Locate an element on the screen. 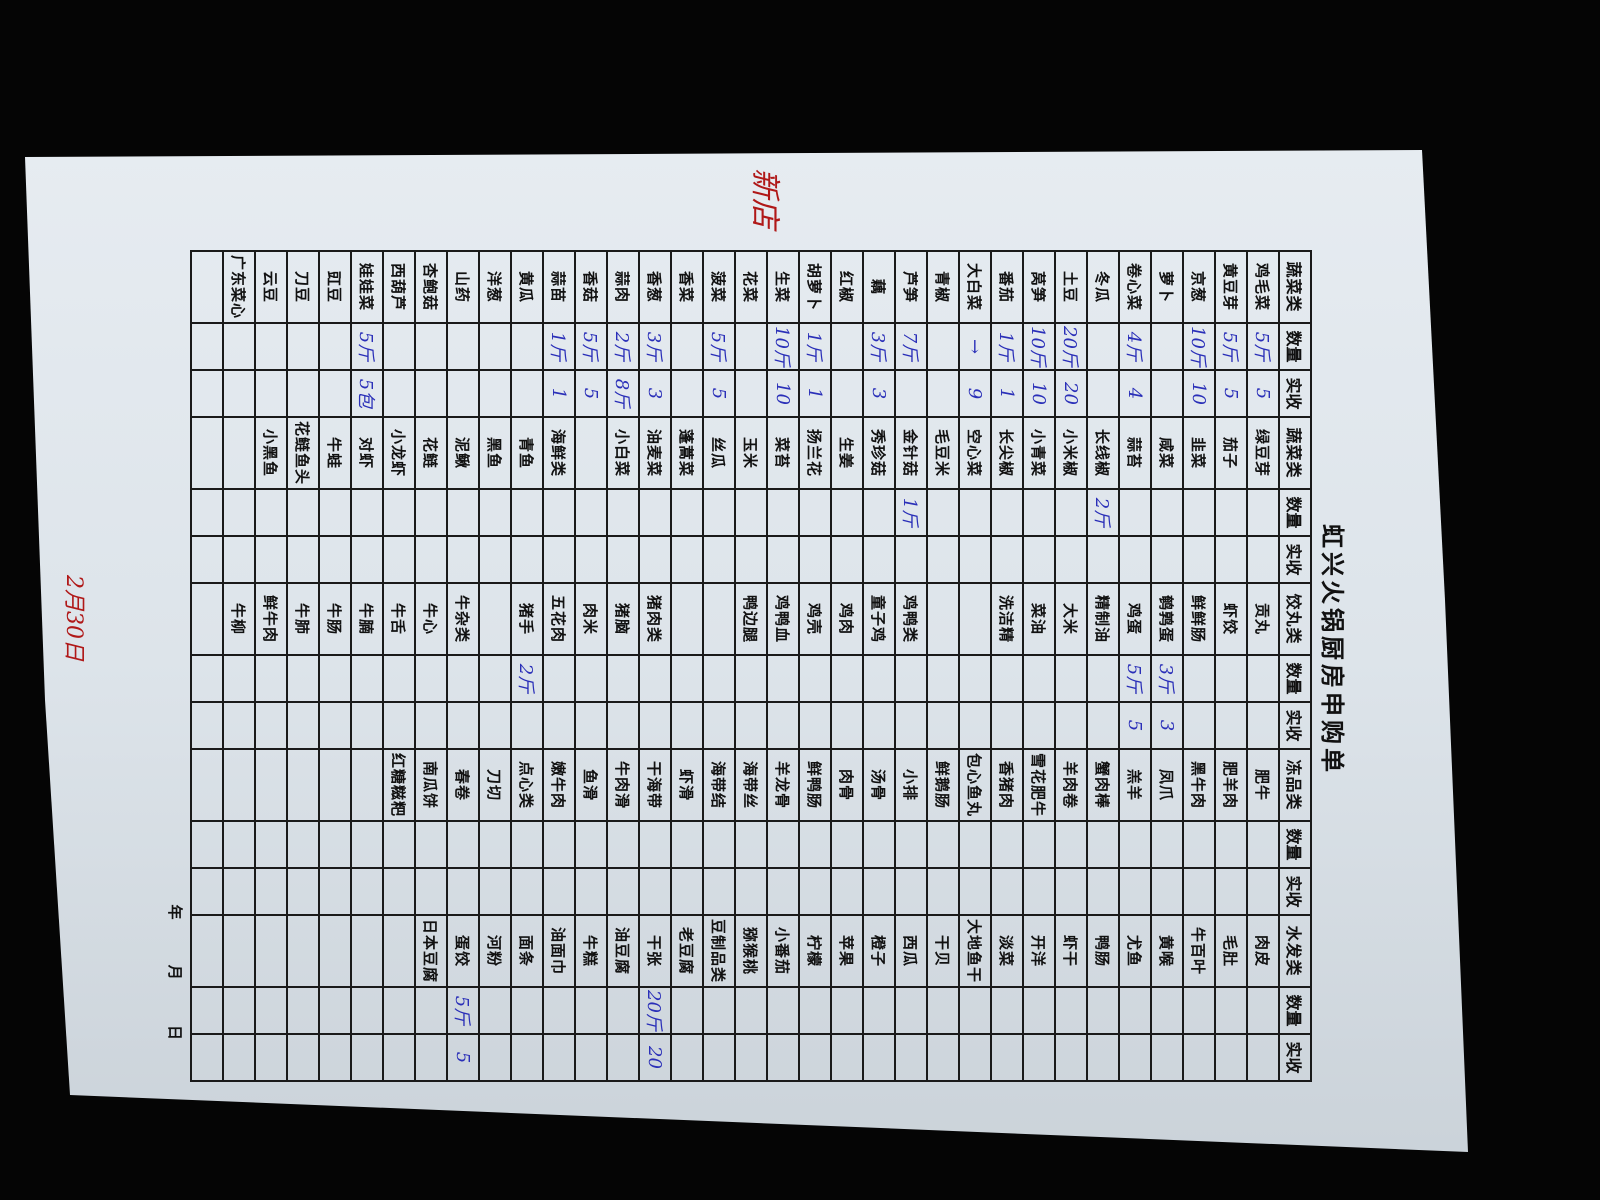 This screenshot has width=1600, height=1200. received-cell: 8斤 is located at coordinates (623, 393).